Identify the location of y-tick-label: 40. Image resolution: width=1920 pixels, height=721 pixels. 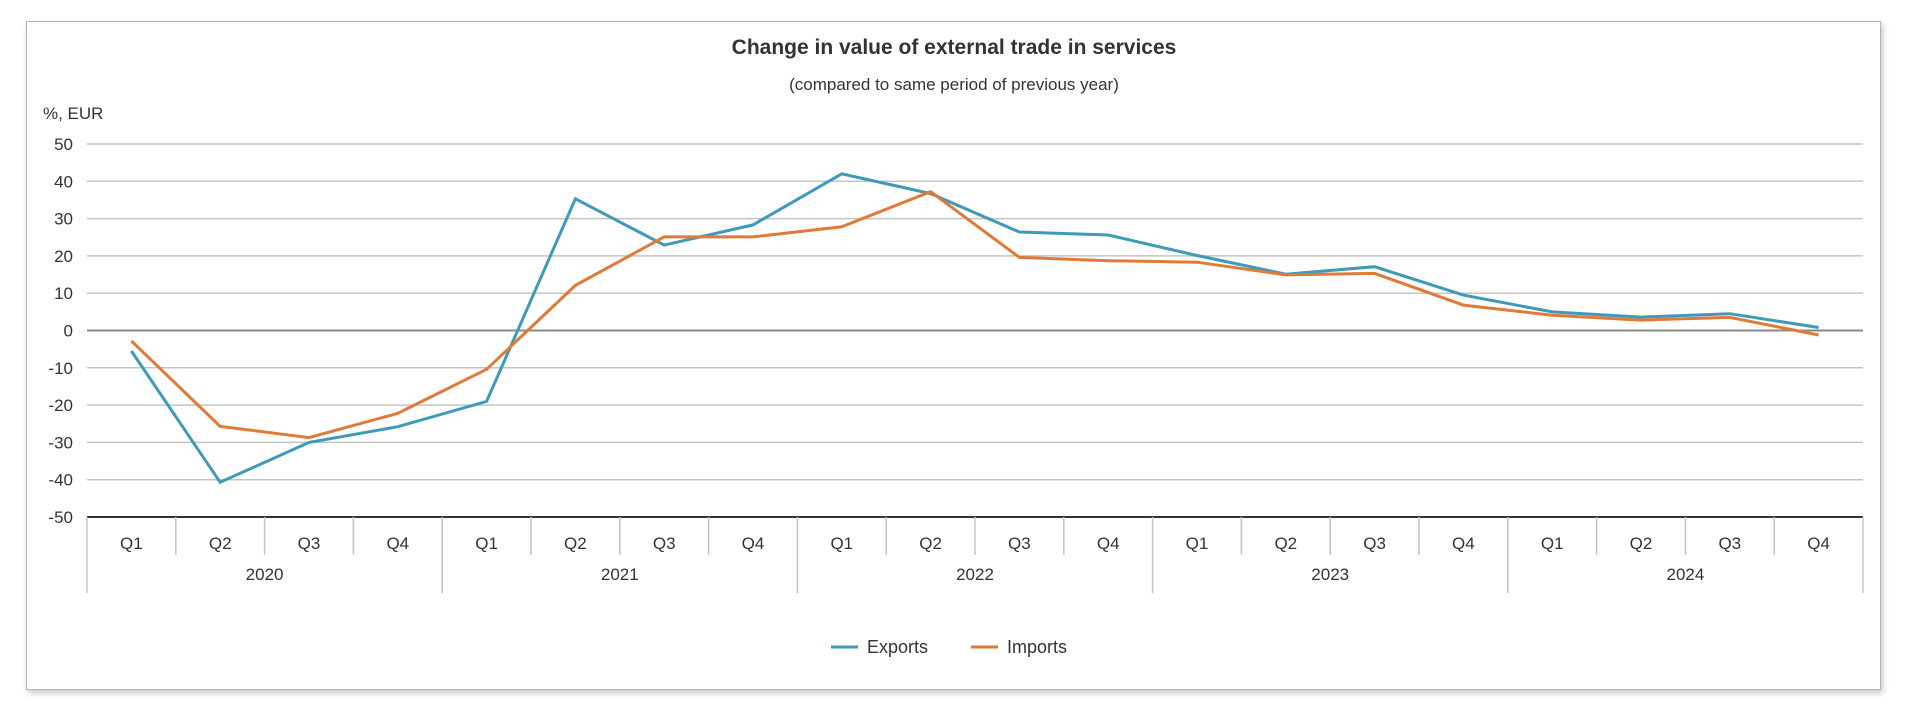
(63, 181).